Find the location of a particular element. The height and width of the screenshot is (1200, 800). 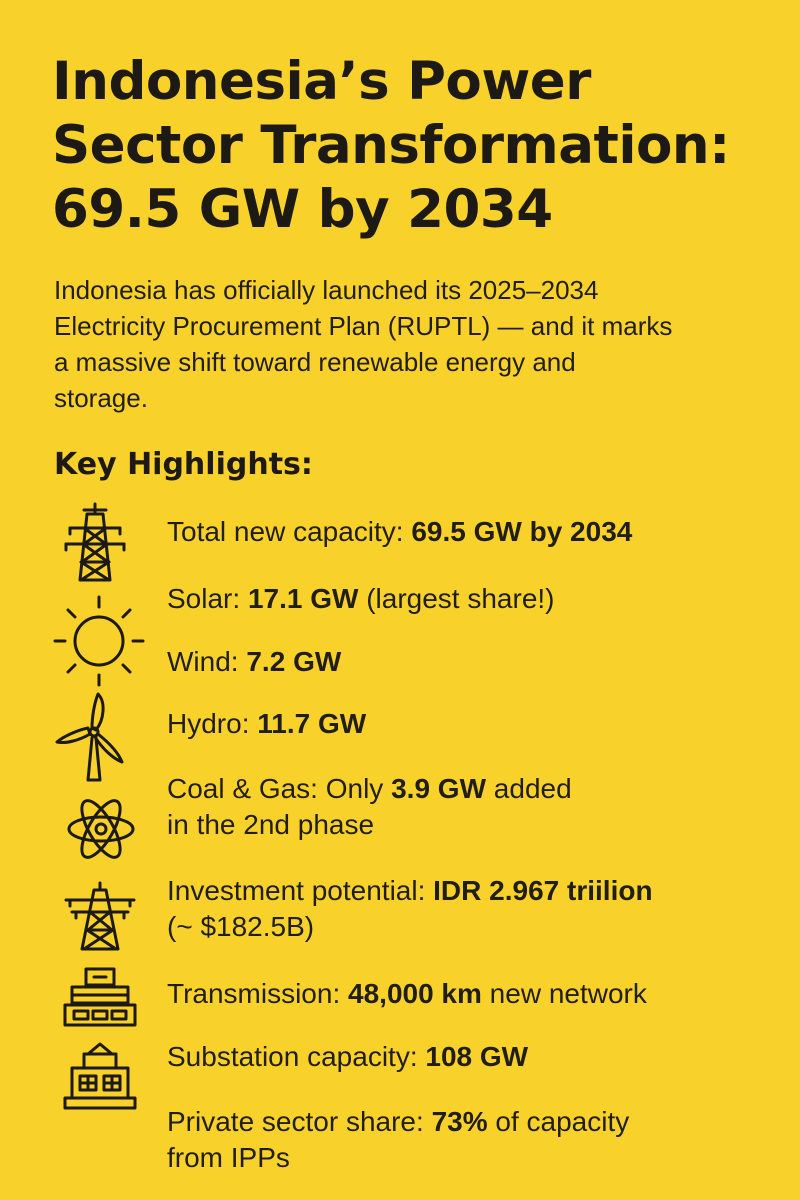

highlight-solar: Solar: 17.1 GW (largest share!) is located at coordinates (361, 599).